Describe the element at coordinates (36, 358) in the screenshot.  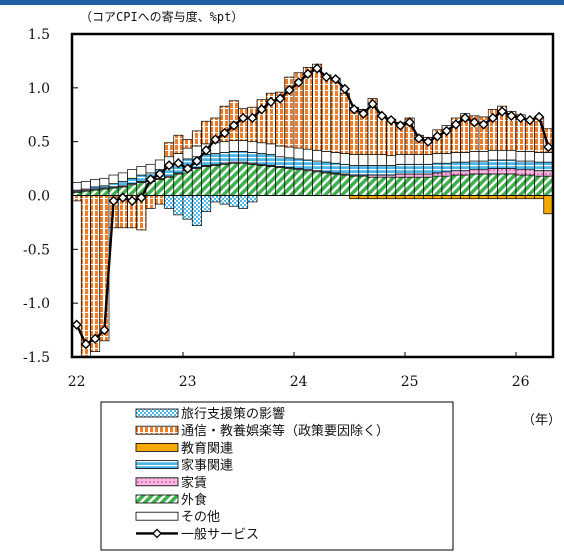
I see `y-tick-label: -1.5` at that location.